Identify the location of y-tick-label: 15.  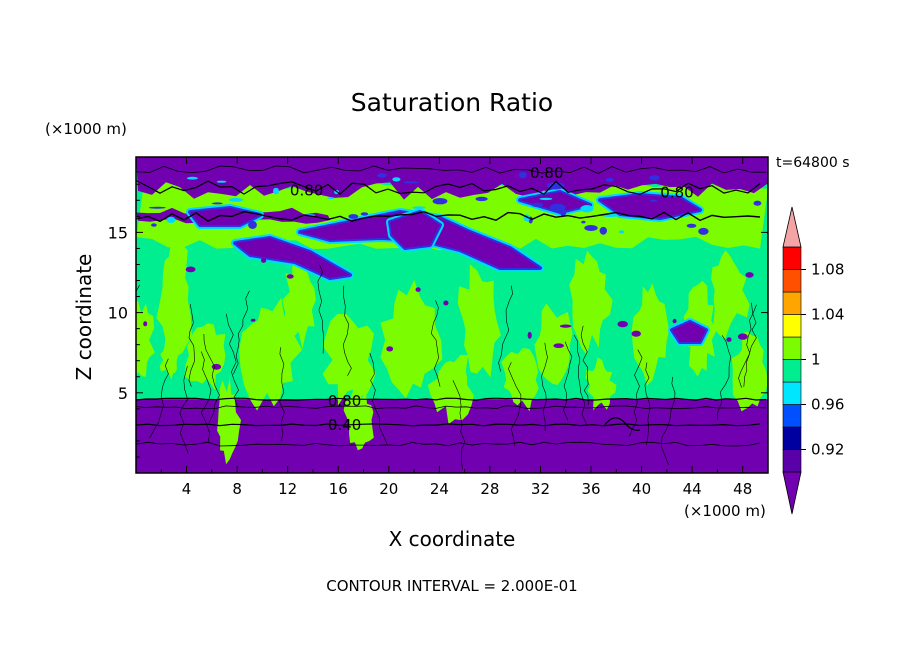
(118, 232).